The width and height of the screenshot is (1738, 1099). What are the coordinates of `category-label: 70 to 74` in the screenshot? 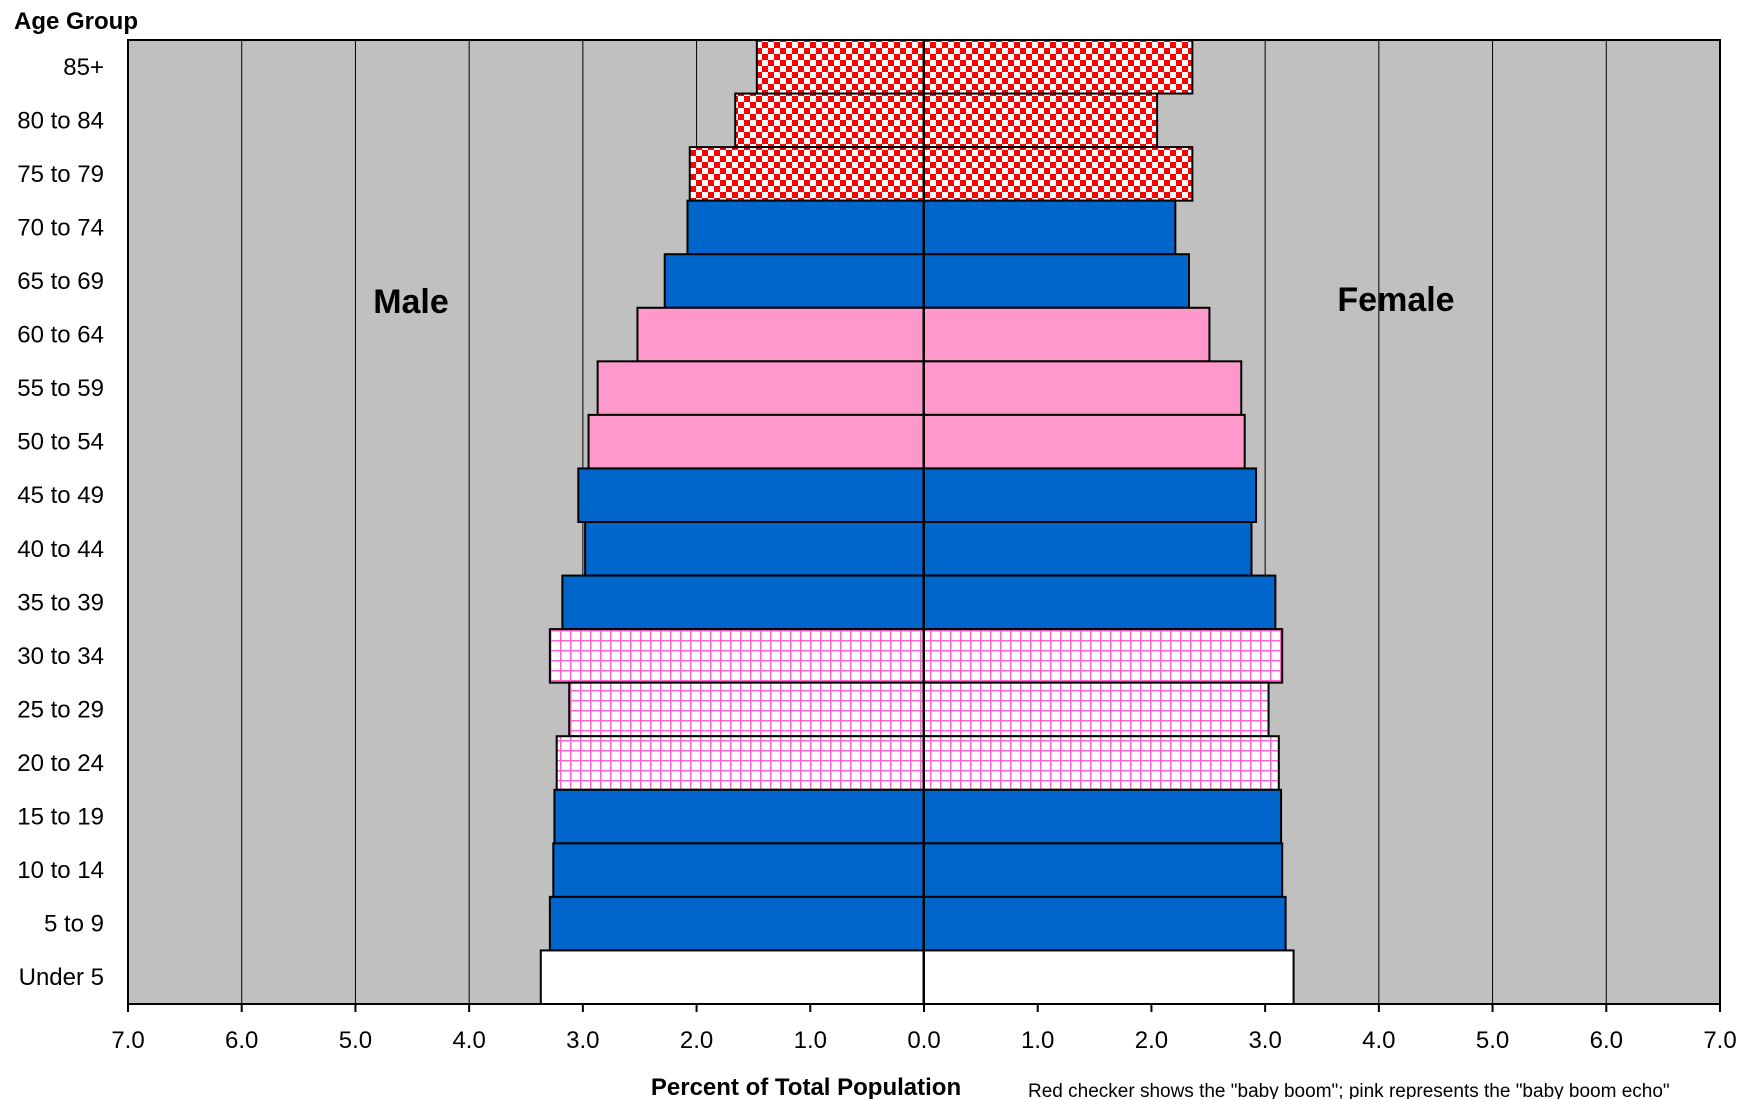 It's located at (60, 227).